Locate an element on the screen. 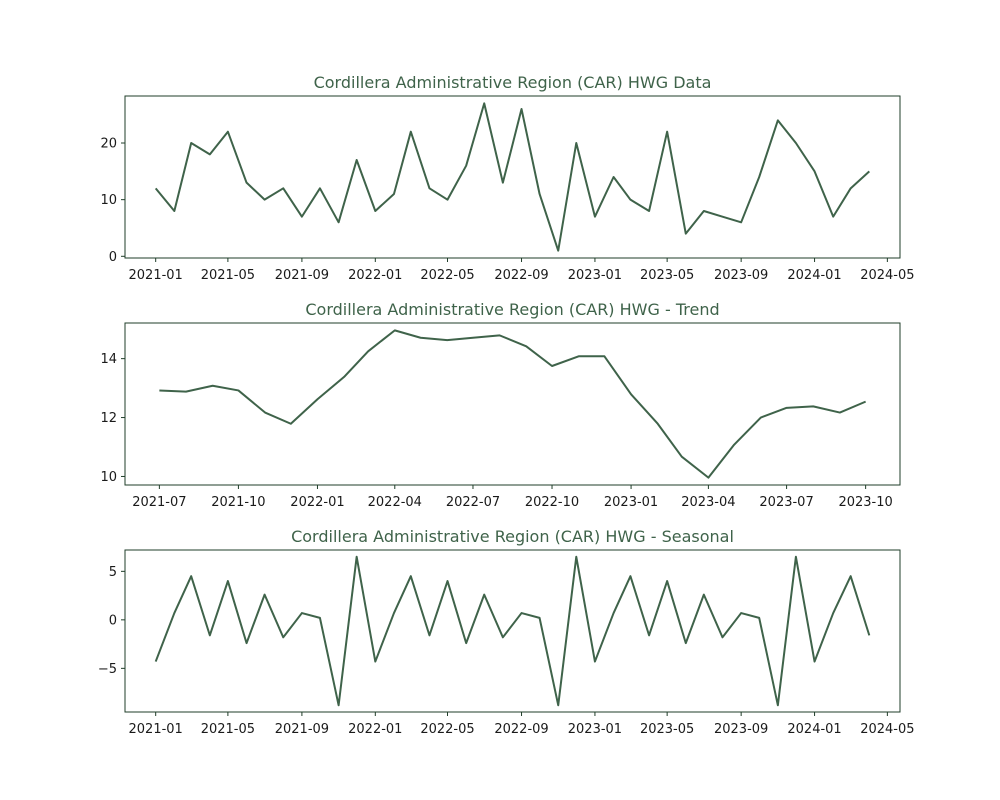 The image size is (1000, 800). y-tick-label: 12 is located at coordinates (108, 418).